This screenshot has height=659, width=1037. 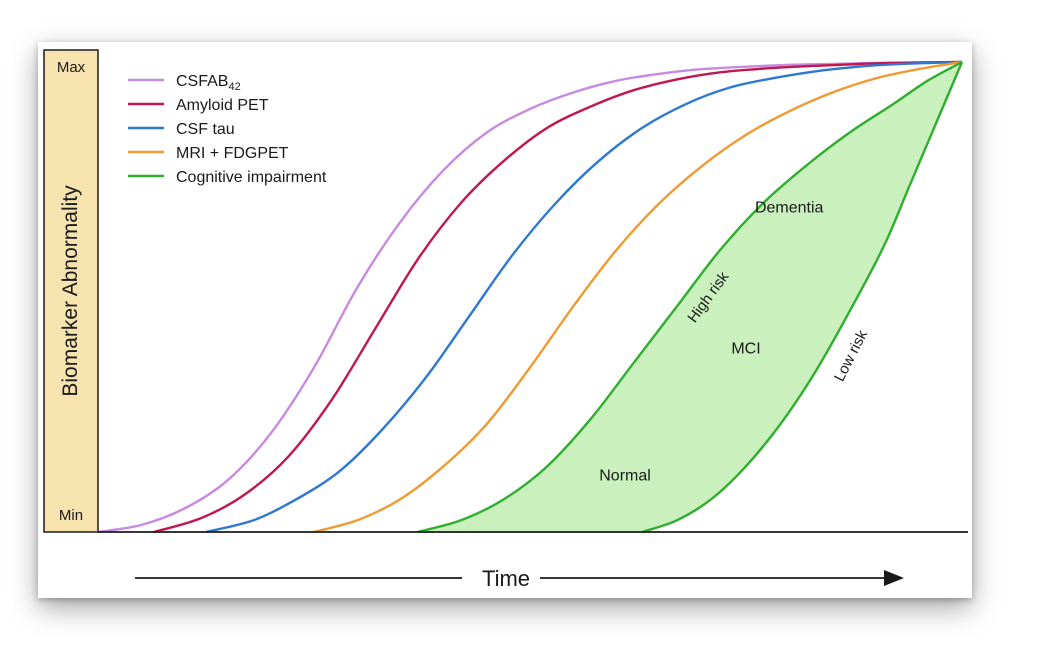 I want to click on legend-label-csf-tau: CSF tau, so click(x=205, y=129).